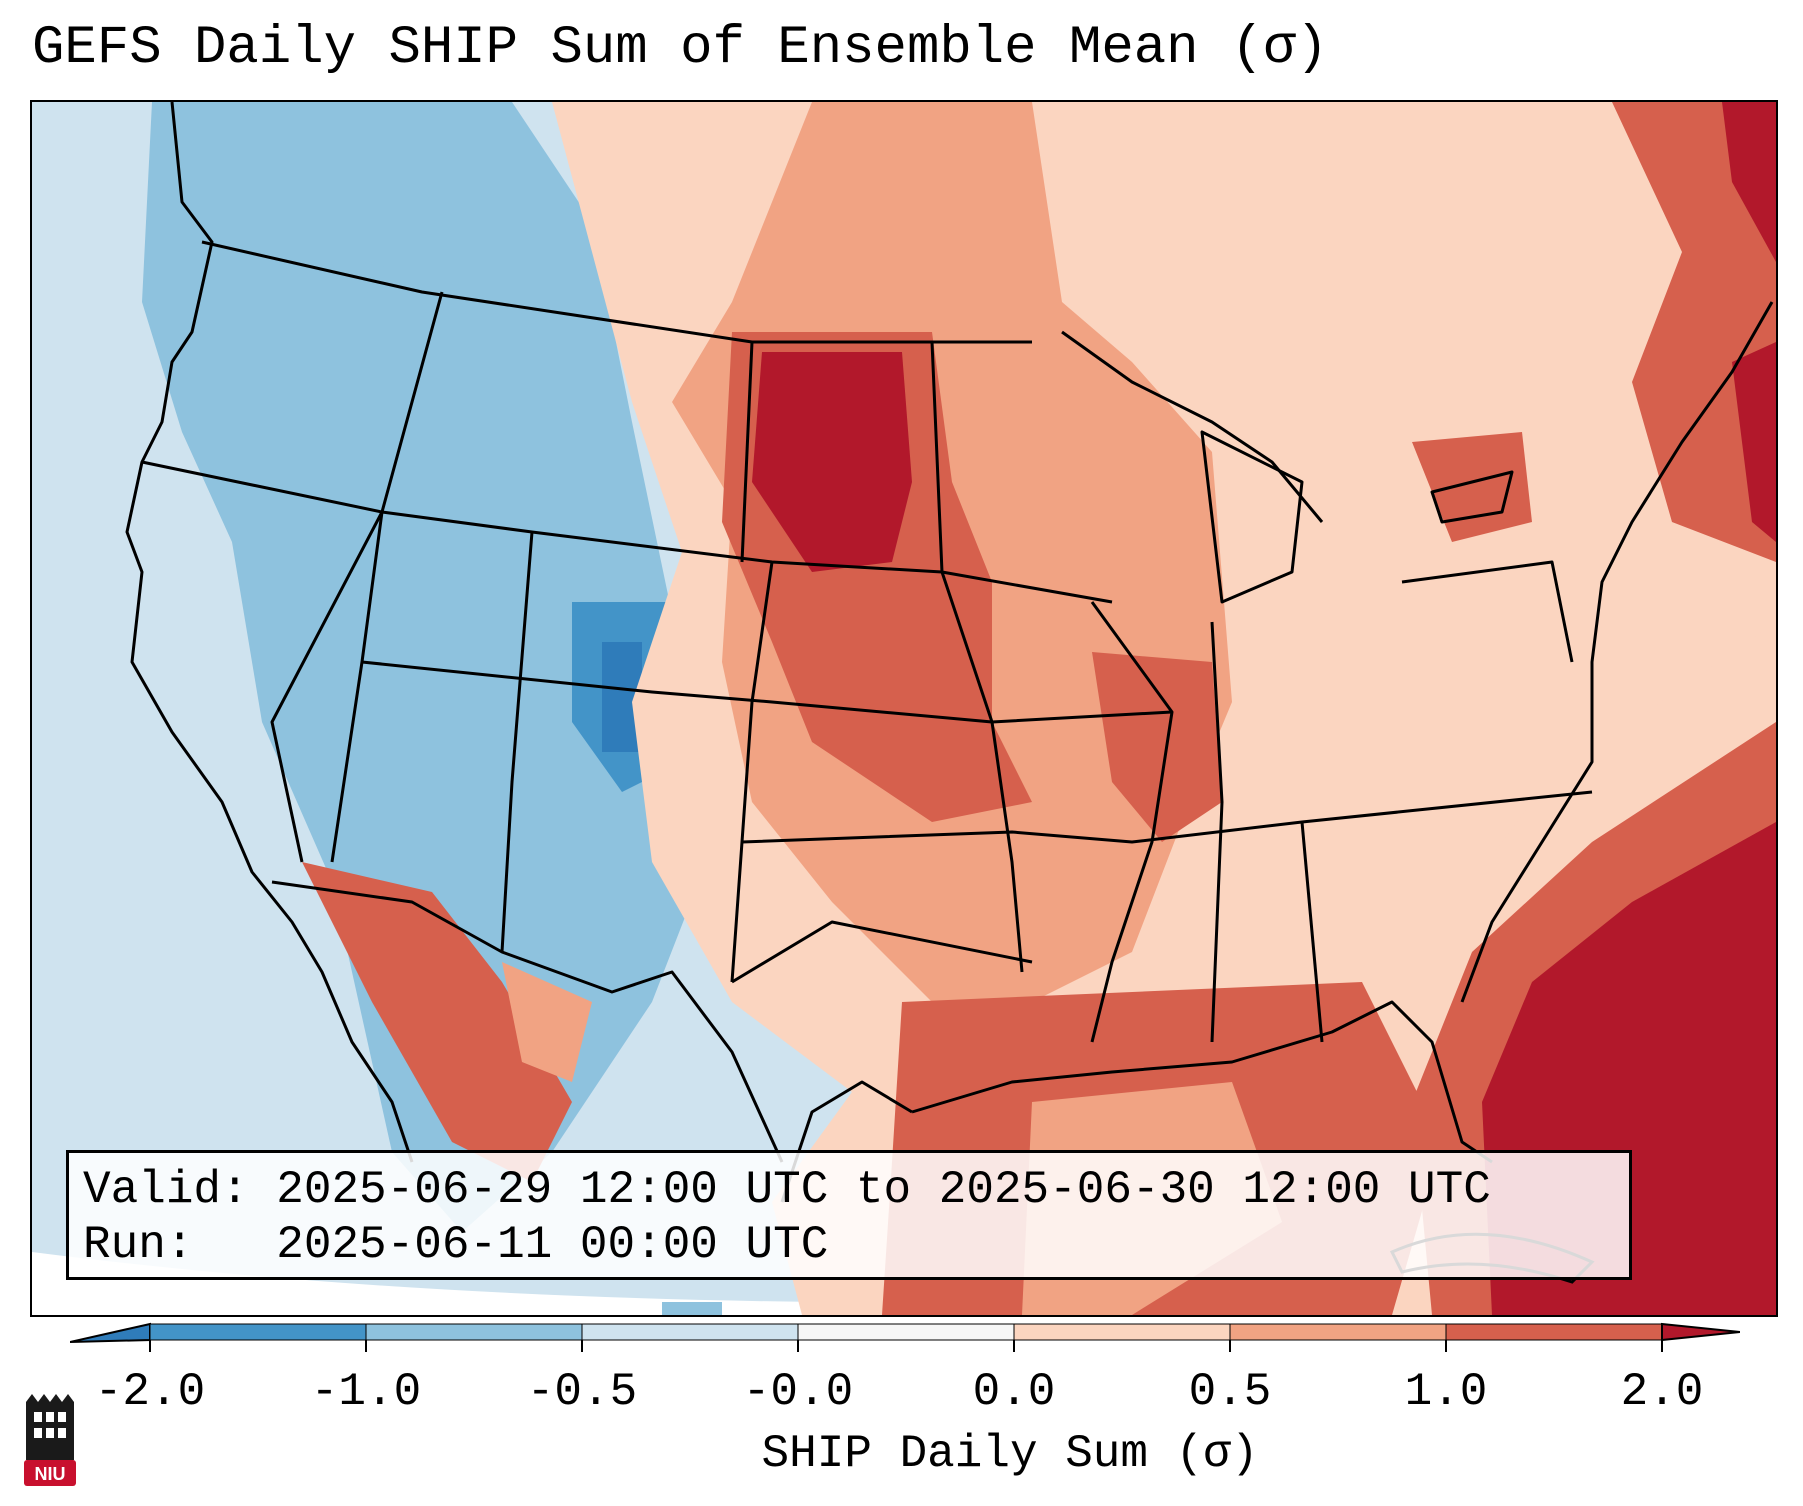 This screenshot has height=1506, width=1803. Describe the element at coordinates (366, 1392) in the screenshot. I see `colorbar-tick-label: -1.0` at that location.